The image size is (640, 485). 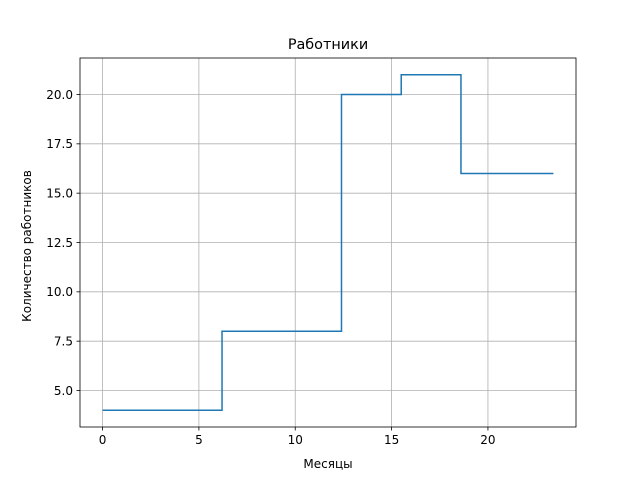 What do you see at coordinates (27, 246) in the screenshot?
I see `y-axis-label: Количество работников` at bounding box center [27, 246].